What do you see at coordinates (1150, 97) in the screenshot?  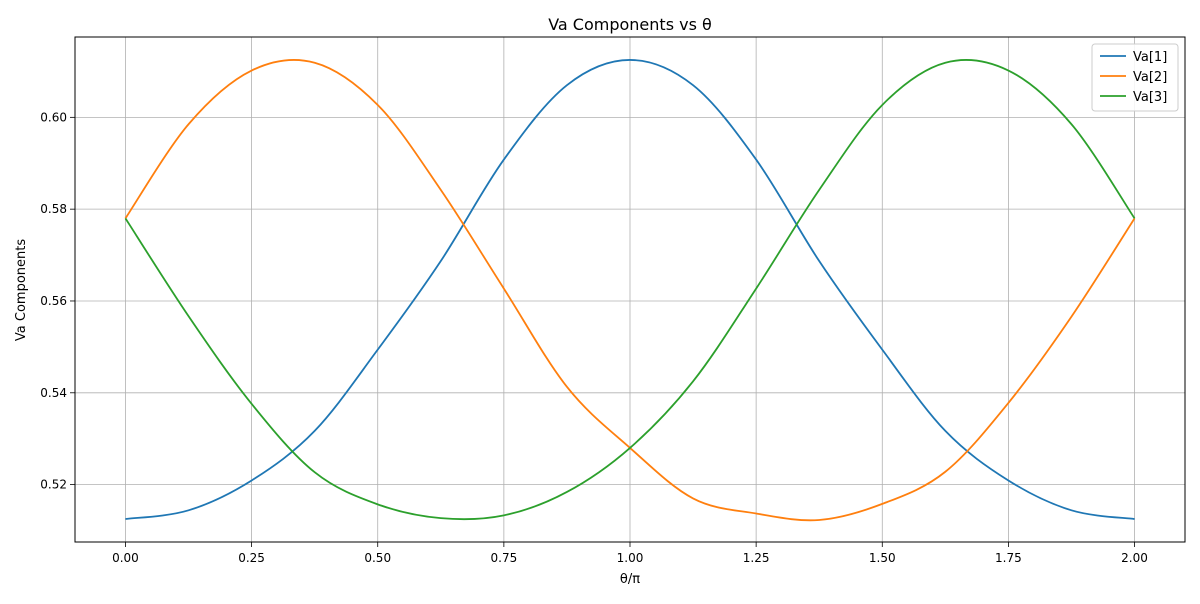 I see `legend-label: Va[3]` at bounding box center [1150, 97].